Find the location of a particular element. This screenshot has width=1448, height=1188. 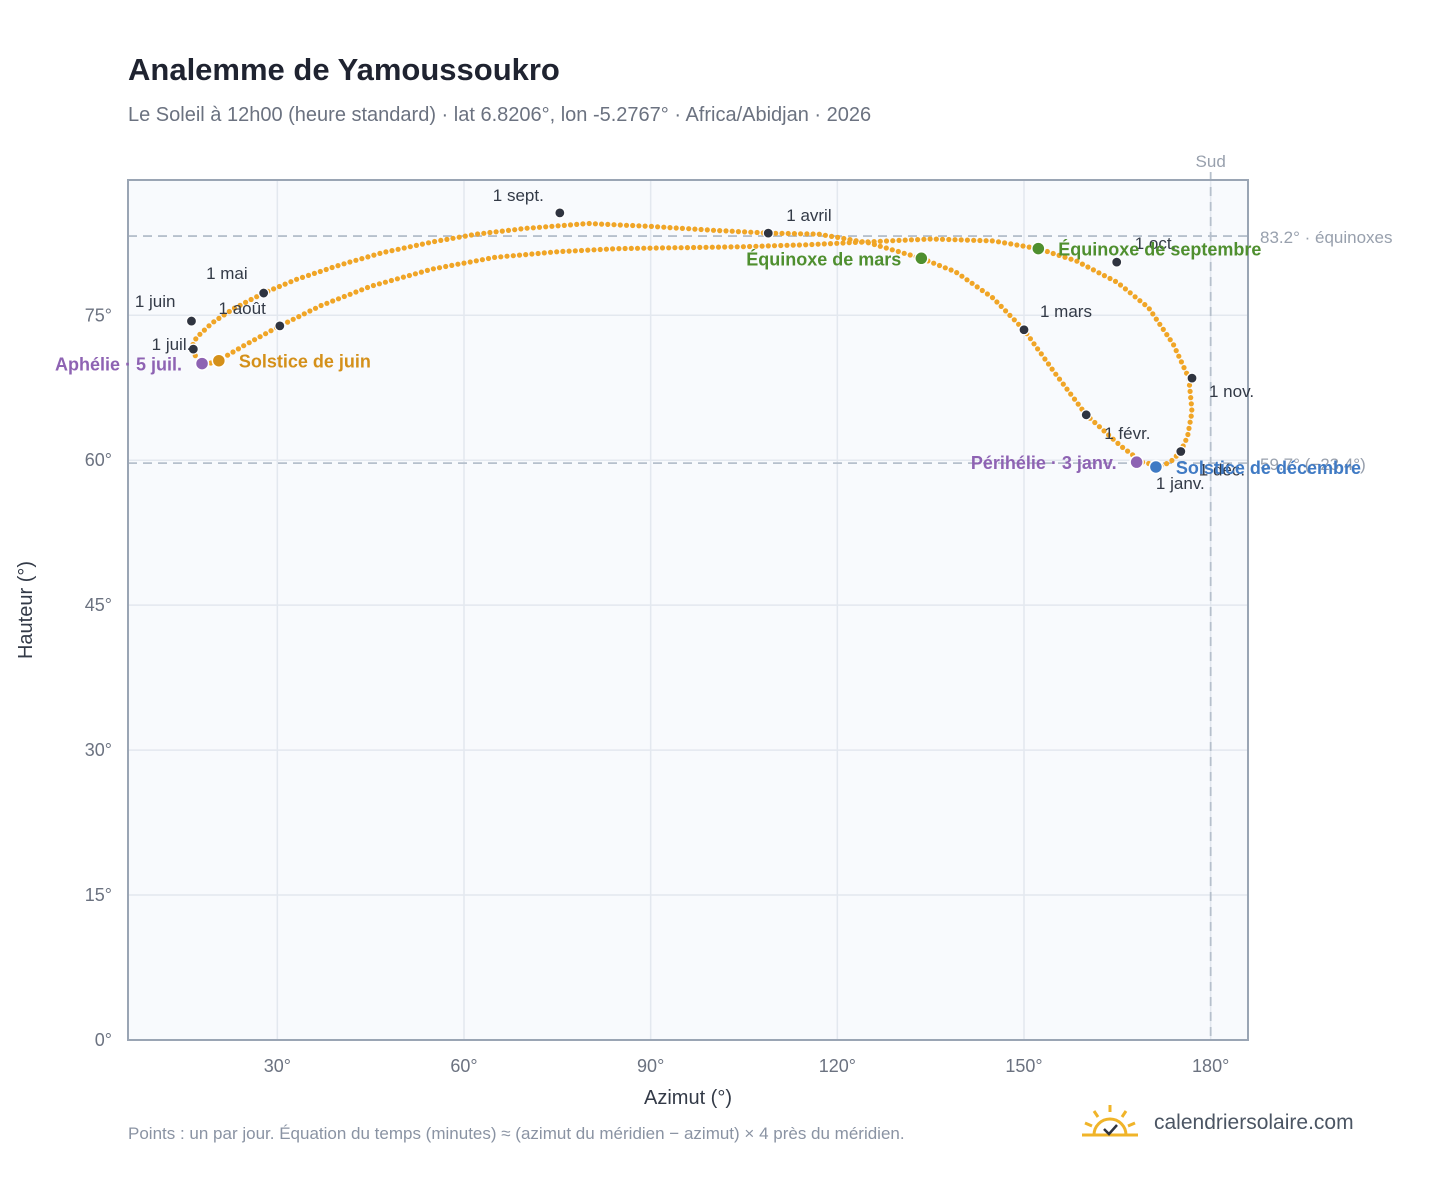

y-axis-title: Hauteur (°) is located at coordinates (26, 610).